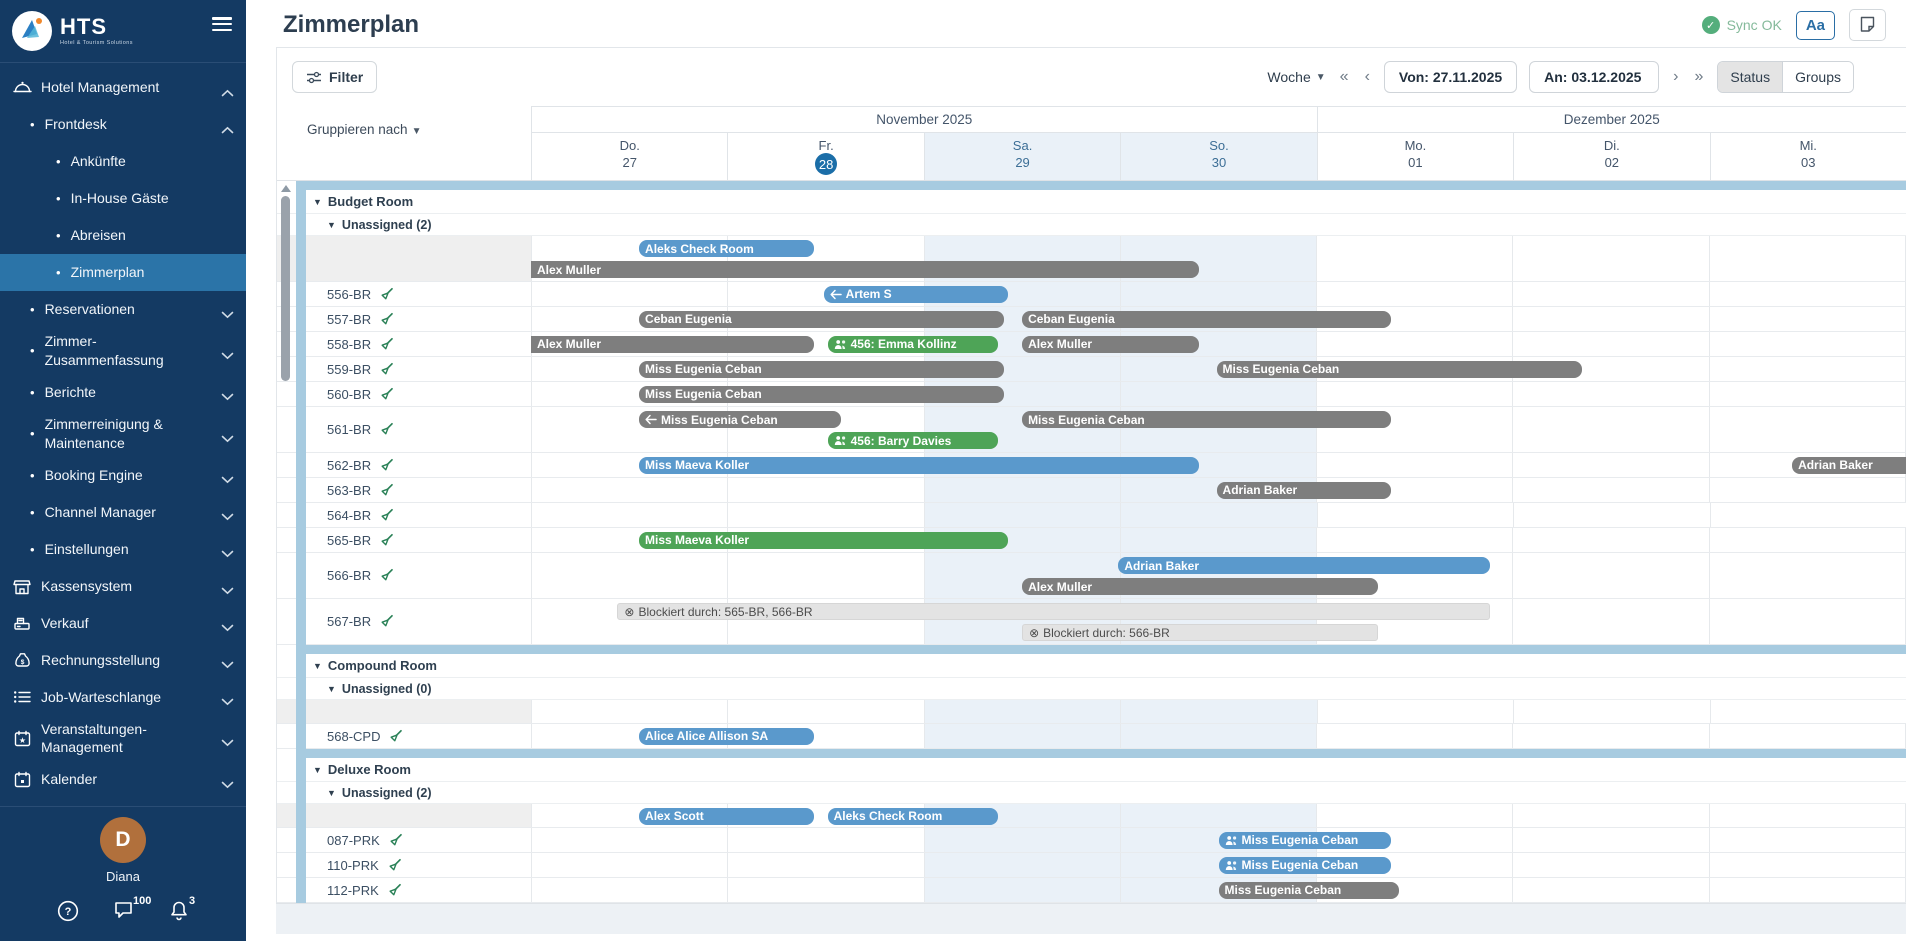 The width and height of the screenshot is (1906, 941). I want to click on help-icon: ?, so click(68, 913).